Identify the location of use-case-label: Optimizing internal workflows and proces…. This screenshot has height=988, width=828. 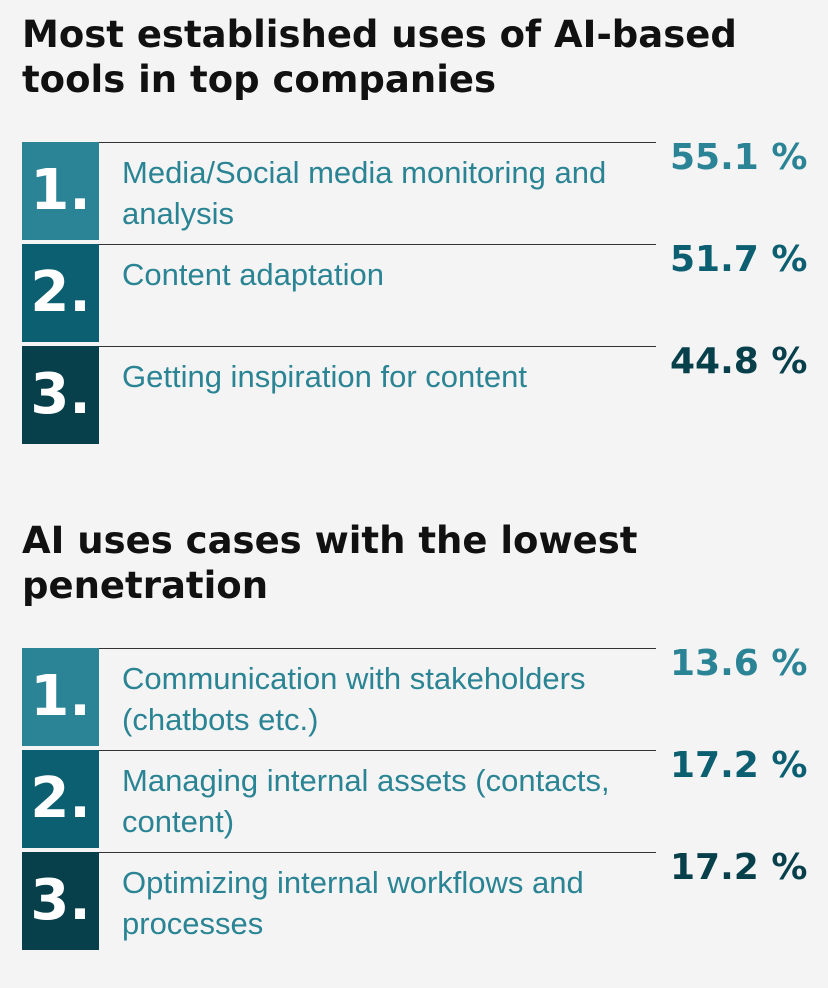
(353, 903).